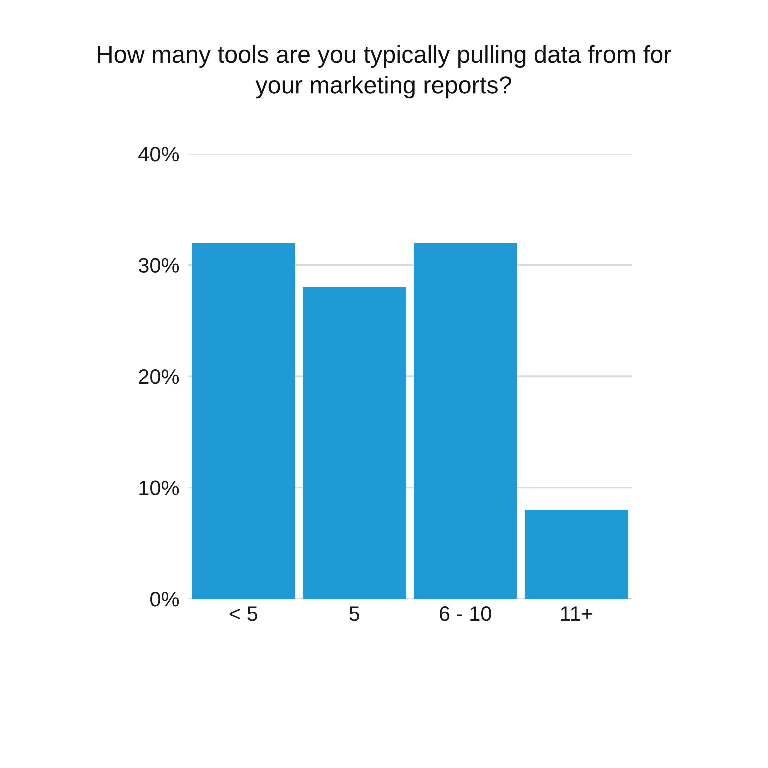 Image resolution: width=768 pixels, height=768 pixels. Describe the element at coordinates (160, 488) in the screenshot. I see `y-tick-label: 10%` at that location.